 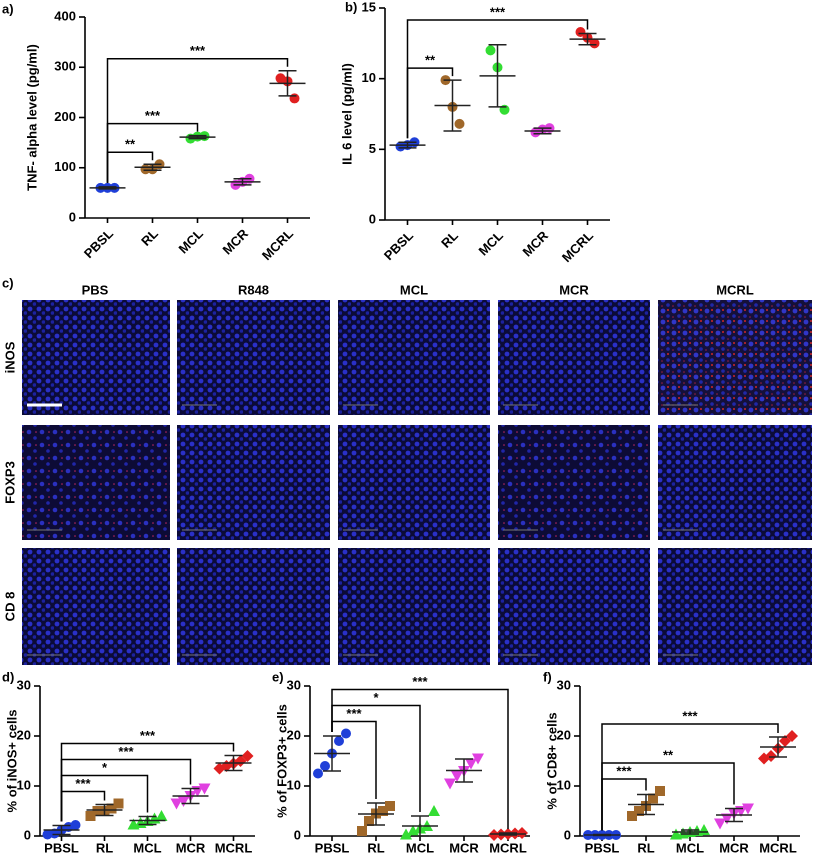 I want to click on y-tick-label: 200, so click(x=65, y=116).